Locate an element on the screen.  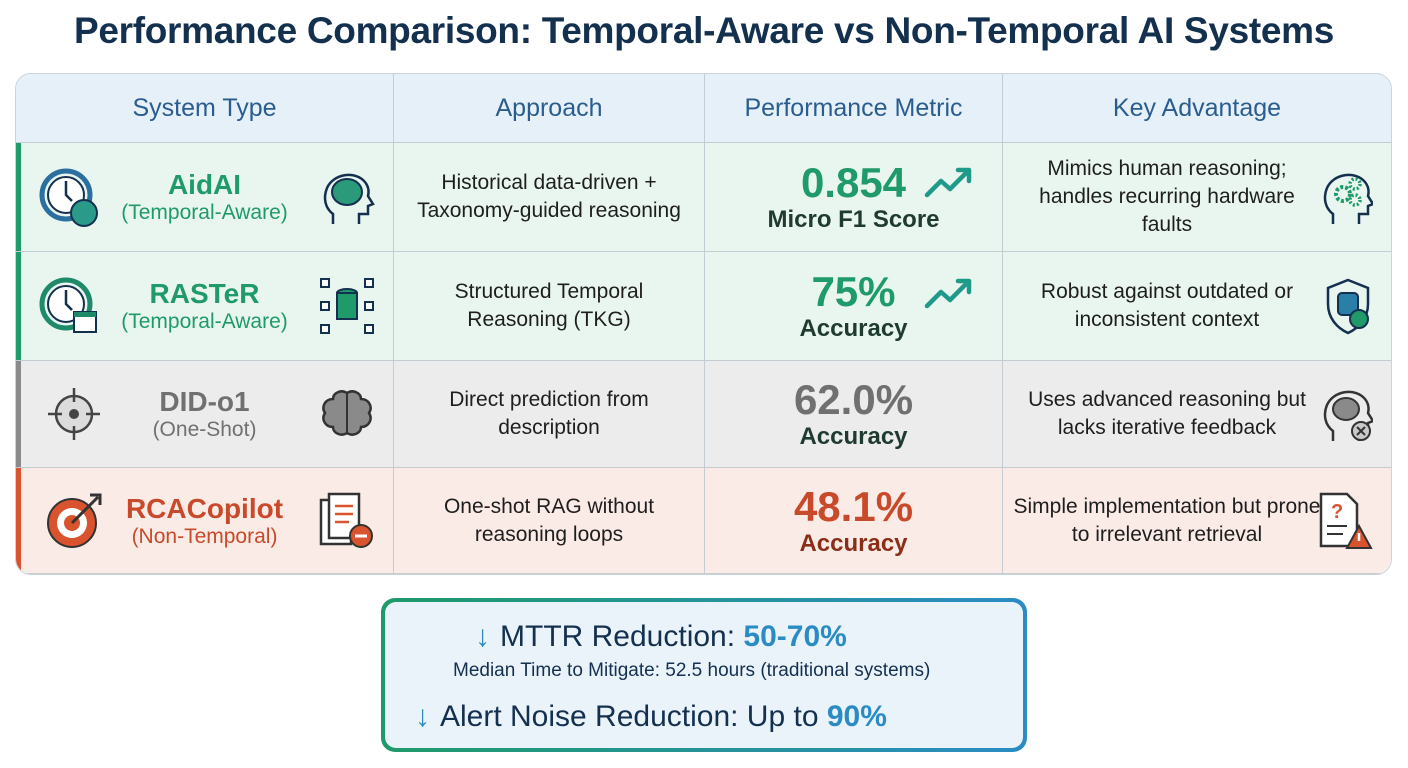
head-gears-icon is located at coordinates (1348, 198).